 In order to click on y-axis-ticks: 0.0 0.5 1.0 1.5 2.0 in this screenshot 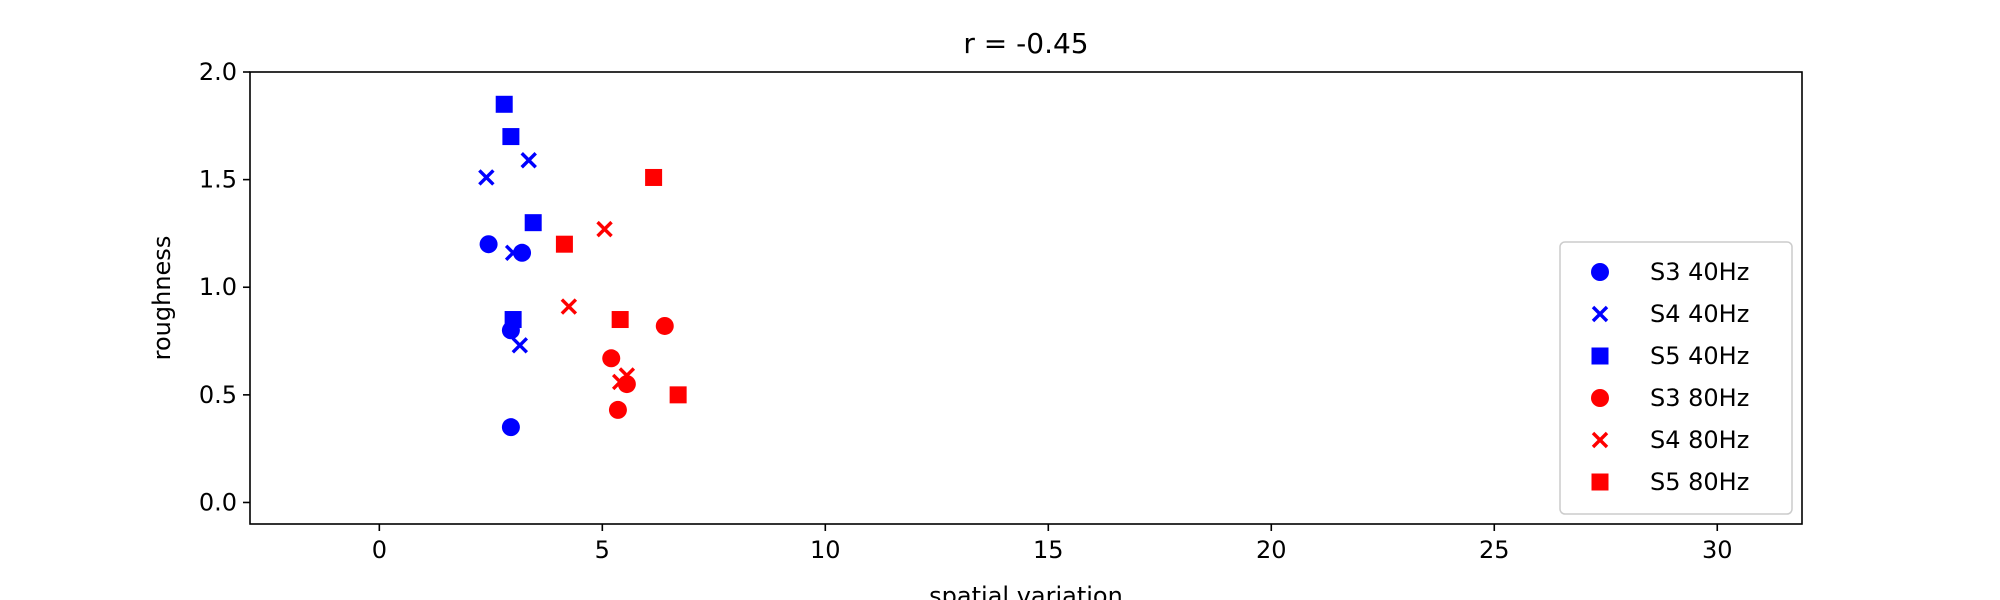, I will do `click(224, 287)`.